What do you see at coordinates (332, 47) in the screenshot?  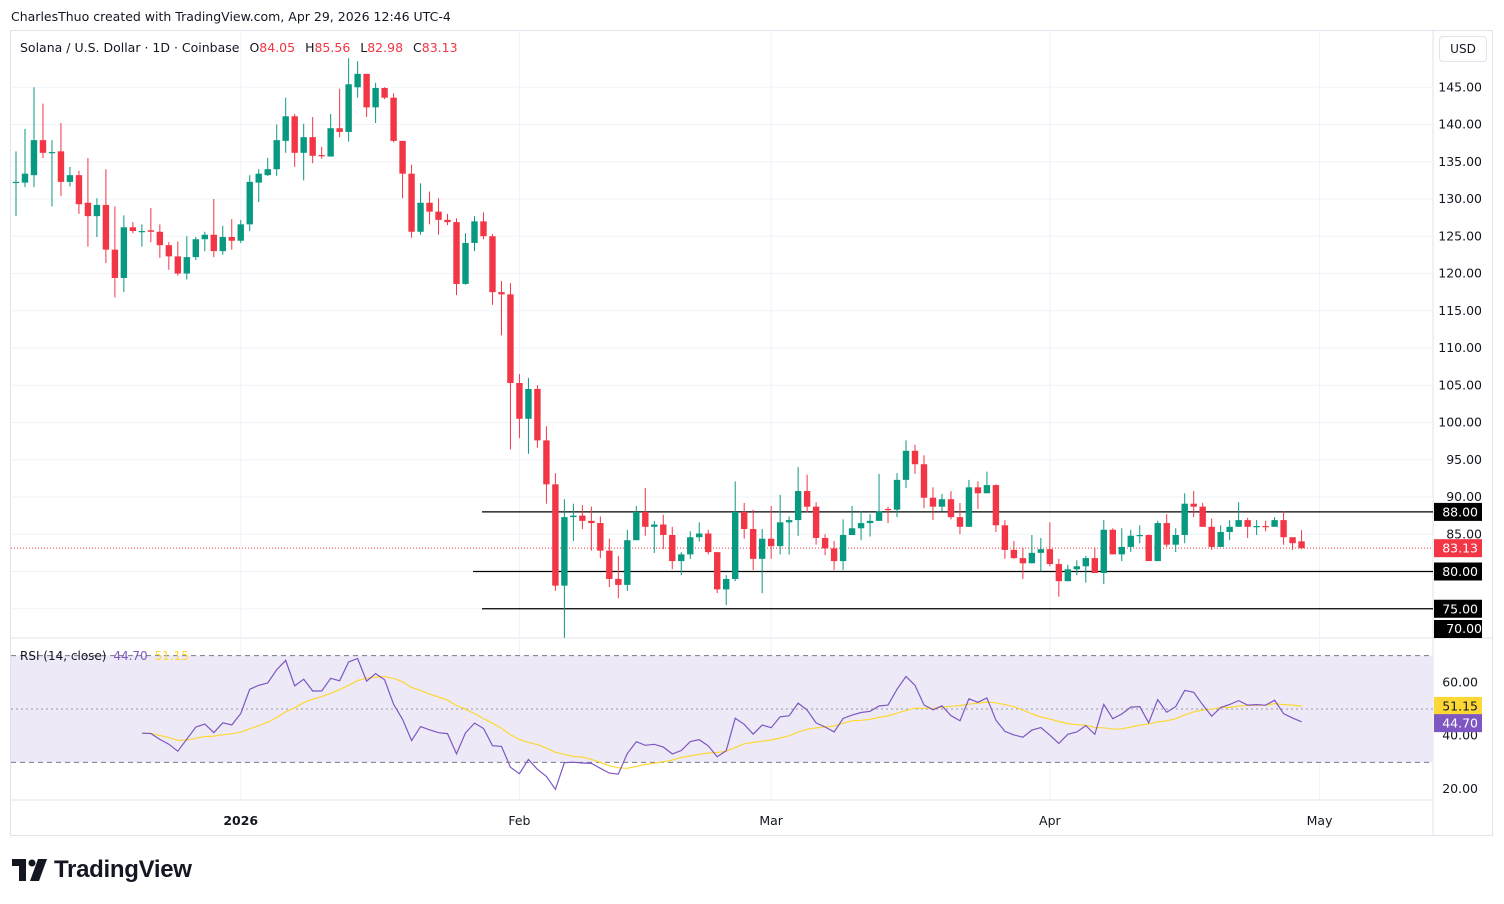 I see `high-value: 85.56` at bounding box center [332, 47].